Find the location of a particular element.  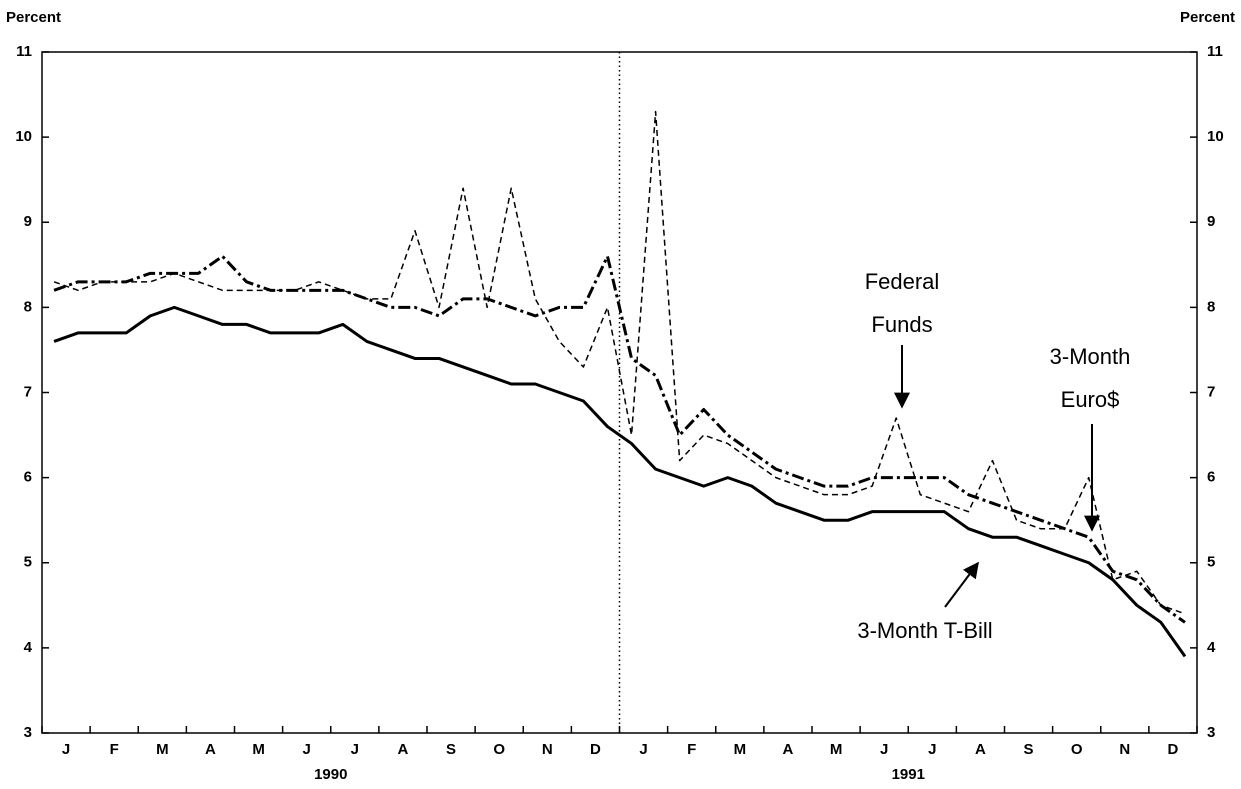

arrow is located at coordinates (961, 584).